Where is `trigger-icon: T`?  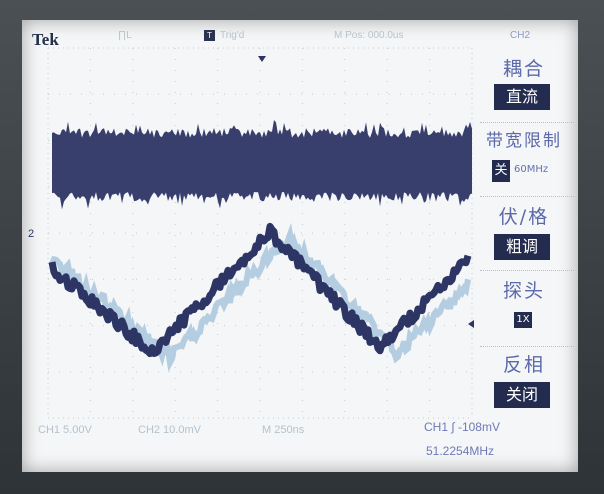
trigger-icon: T is located at coordinates (209, 35).